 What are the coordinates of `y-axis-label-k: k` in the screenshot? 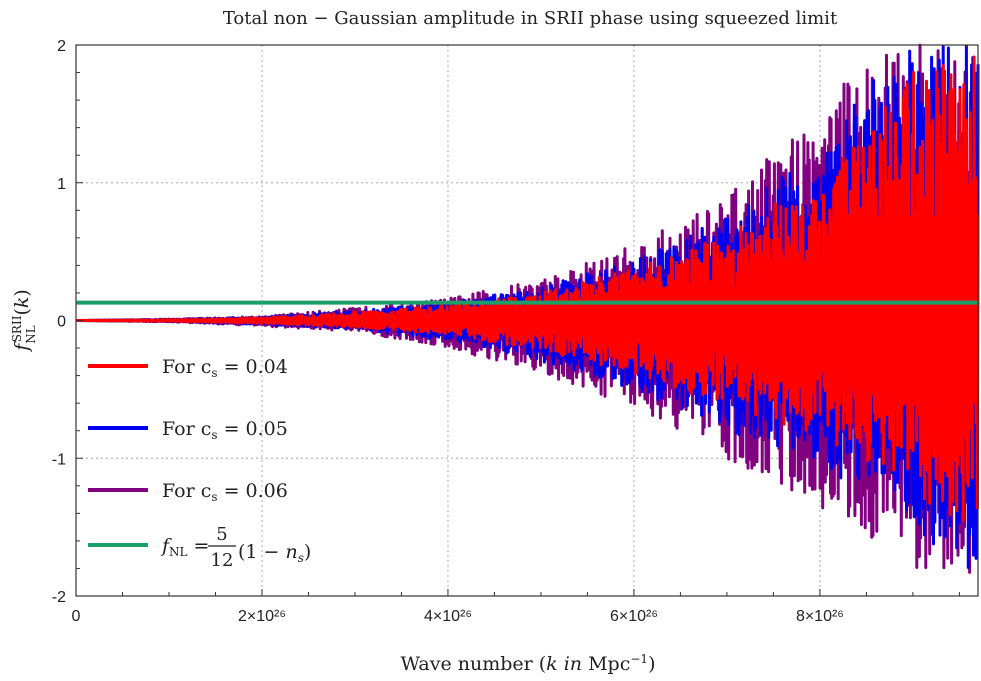 It's located at (22, 303).